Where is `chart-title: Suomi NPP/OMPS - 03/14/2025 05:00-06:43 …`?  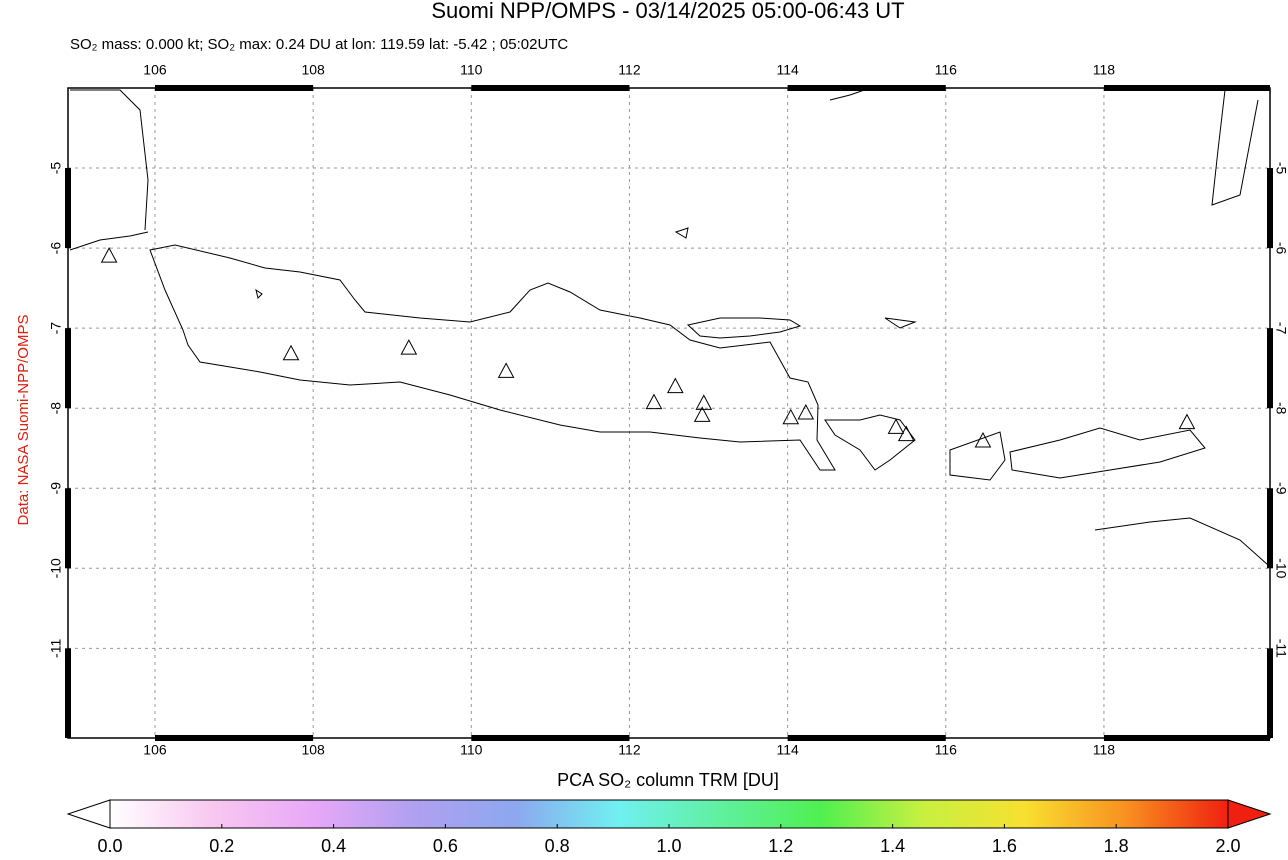 chart-title: Suomi NPP/OMPS - 03/14/2025 05:00-06:43 … is located at coordinates (667, 11).